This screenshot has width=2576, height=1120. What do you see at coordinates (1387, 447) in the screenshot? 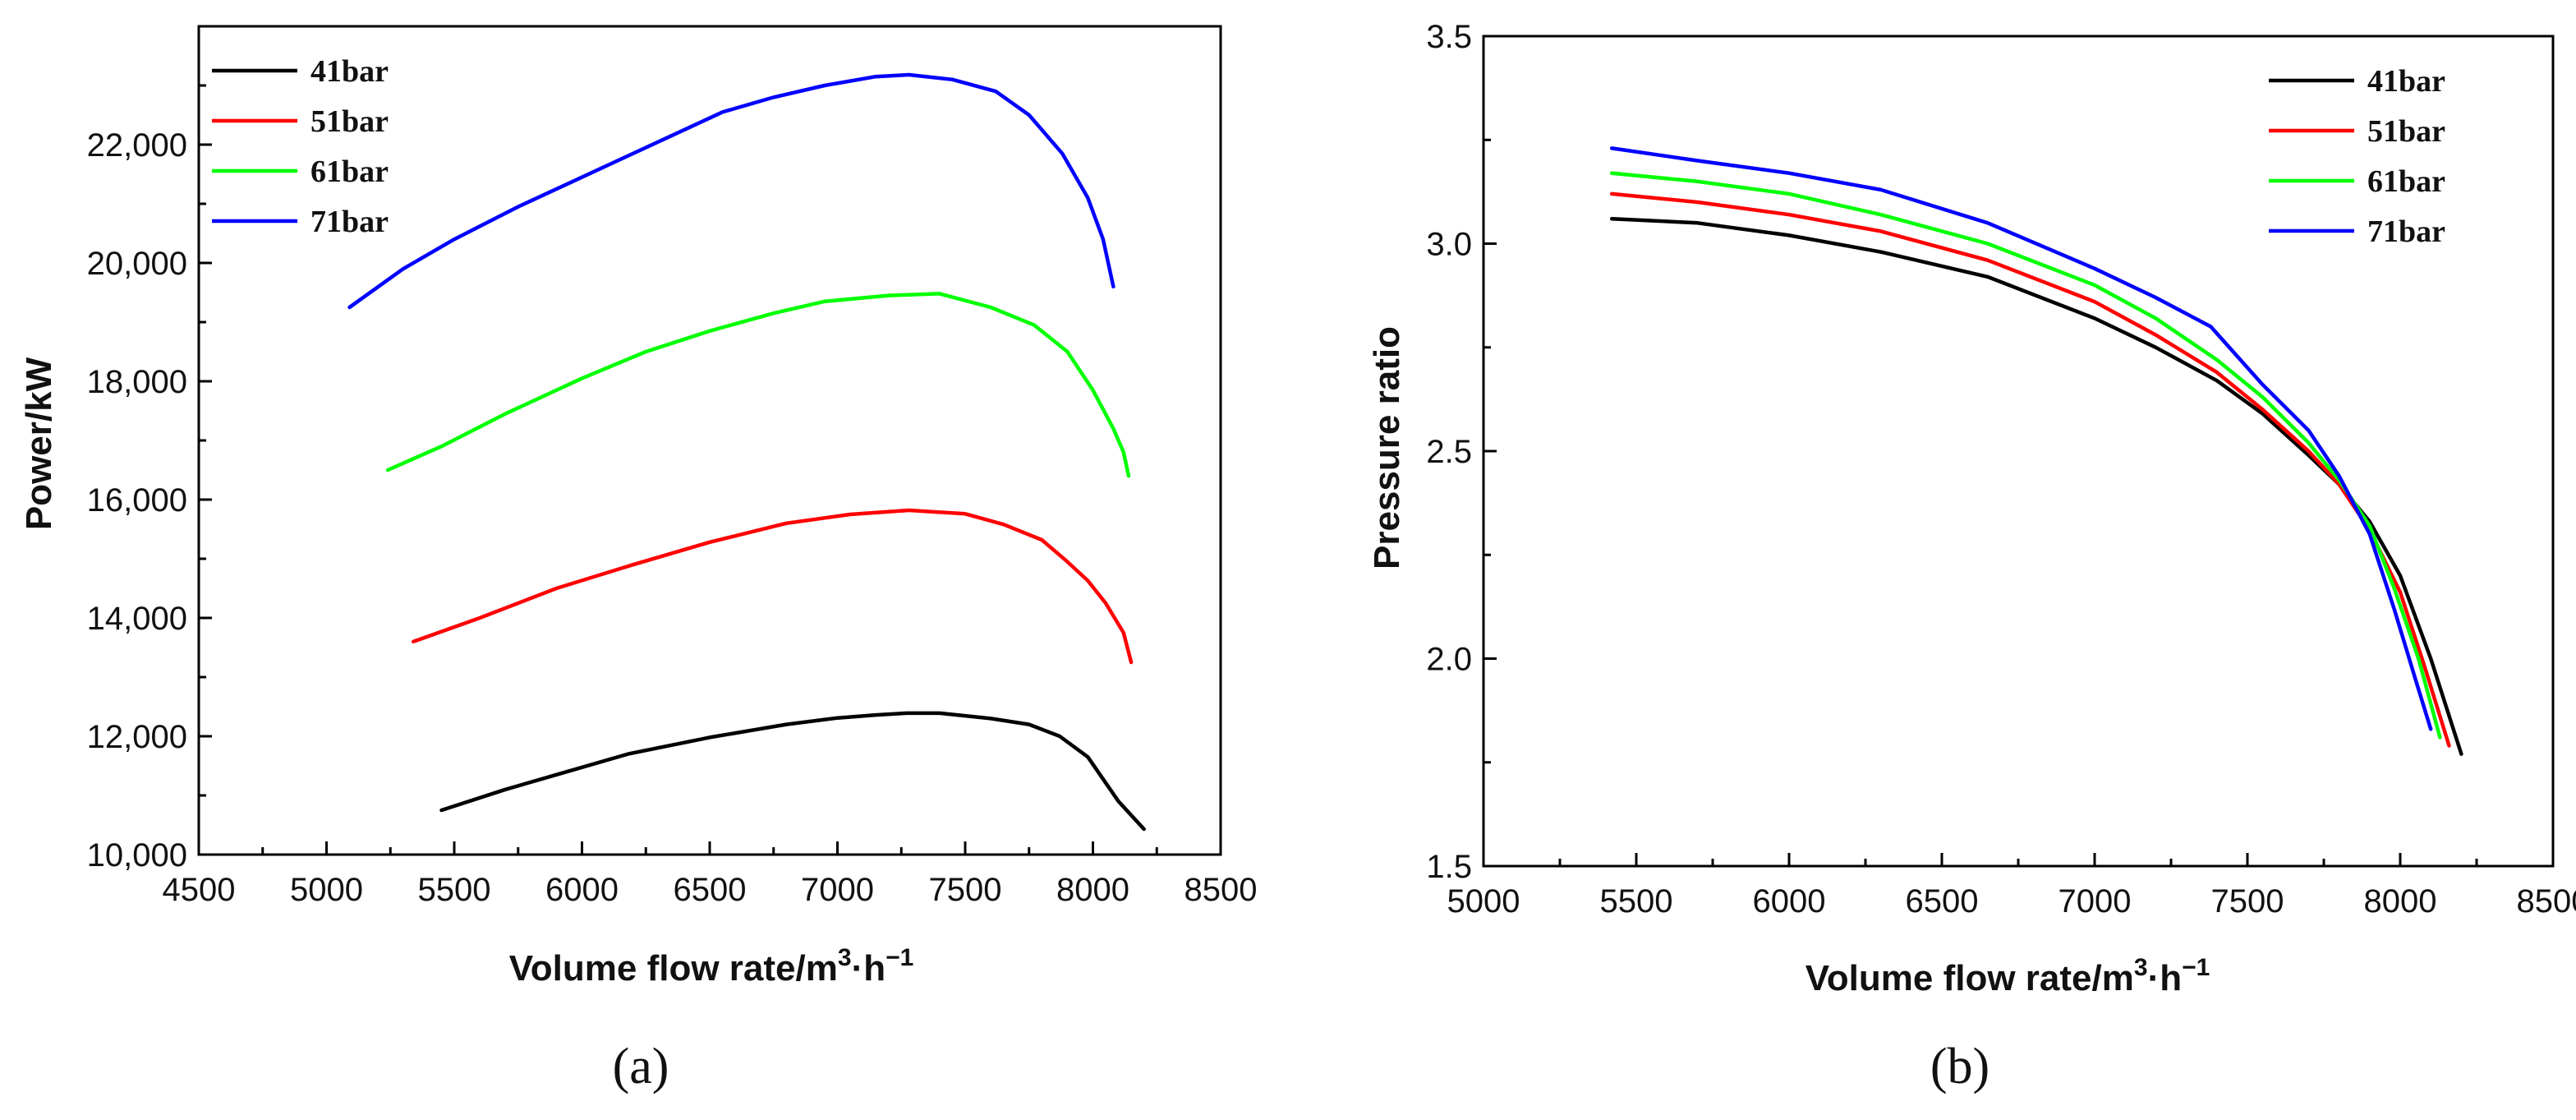
I see `panel-b-y-axis-title: Pressure ratio` at bounding box center [1387, 447].